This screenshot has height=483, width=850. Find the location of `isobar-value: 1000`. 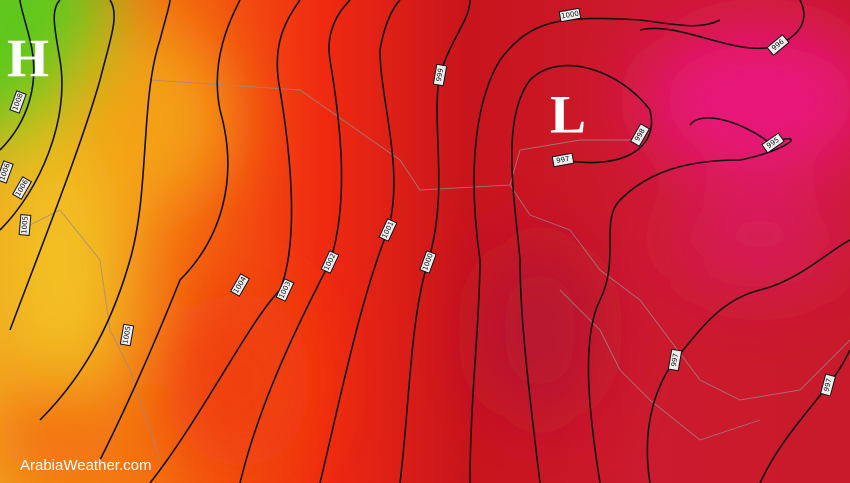

isobar-value: 1000 is located at coordinates (570, 15).